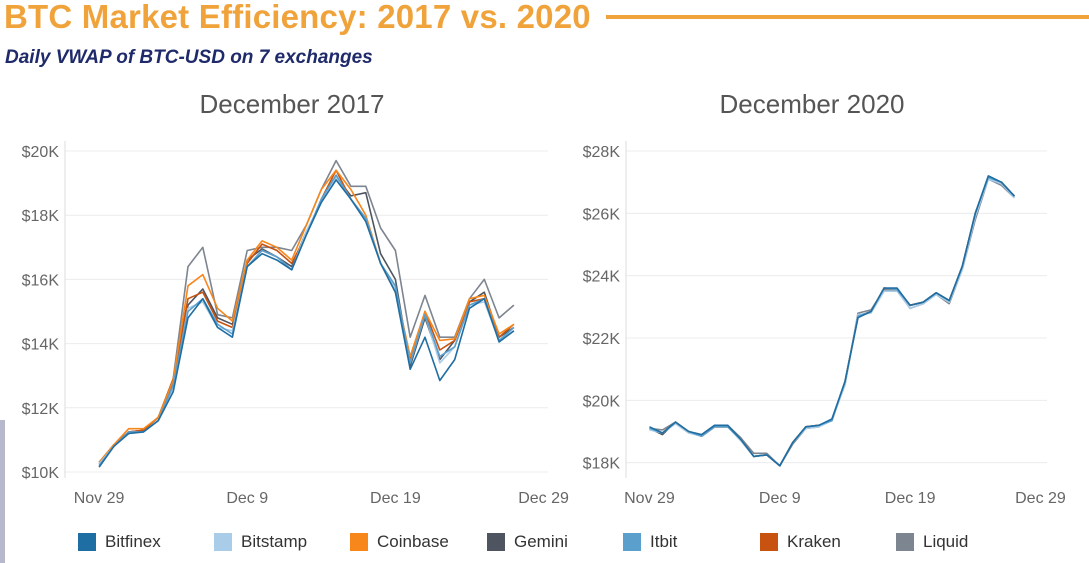 This screenshot has width=1089, height=563. I want to click on legend-item-gemini: Gemini, so click(527, 542).